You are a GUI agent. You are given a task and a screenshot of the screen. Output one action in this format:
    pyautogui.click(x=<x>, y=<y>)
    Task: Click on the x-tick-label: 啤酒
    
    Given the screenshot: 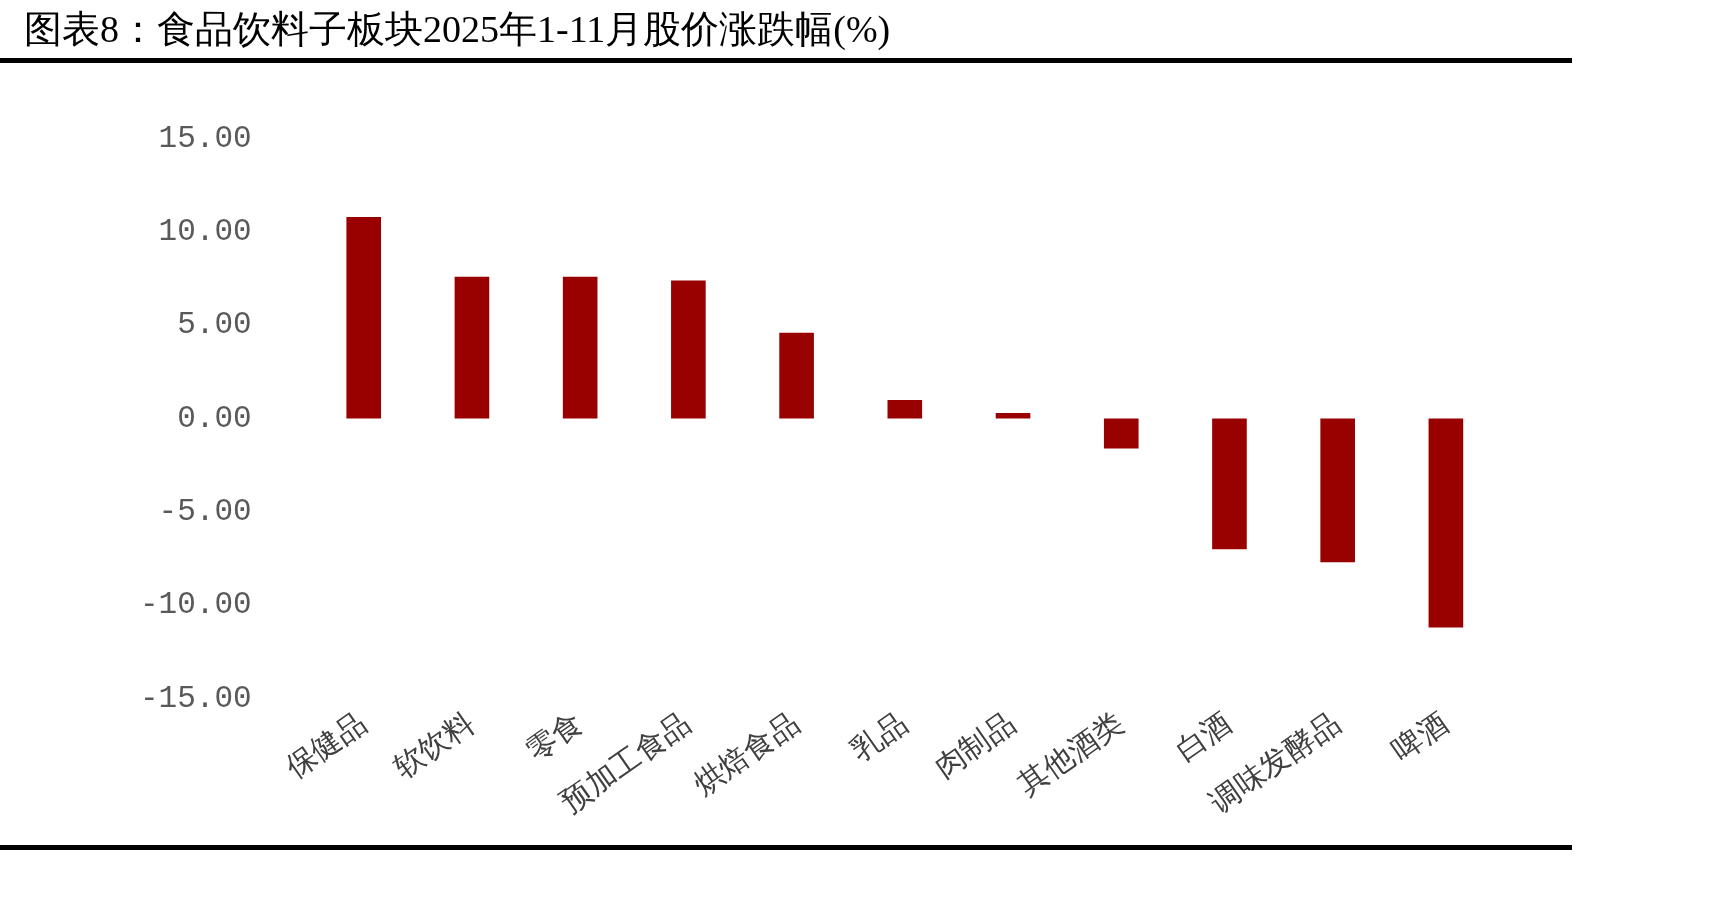 What is the action you would take?
    pyautogui.click(x=1419, y=736)
    